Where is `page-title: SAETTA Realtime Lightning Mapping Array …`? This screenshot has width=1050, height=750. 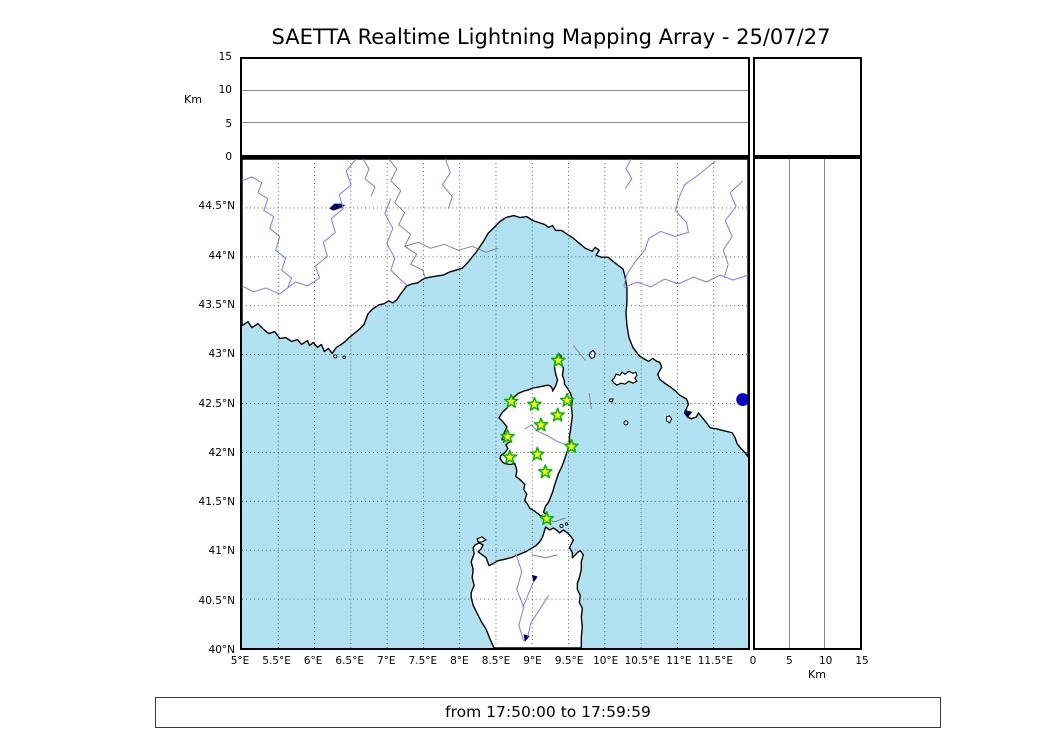 page-title: SAETTA Realtime Lightning Mapping Array … is located at coordinates (551, 37).